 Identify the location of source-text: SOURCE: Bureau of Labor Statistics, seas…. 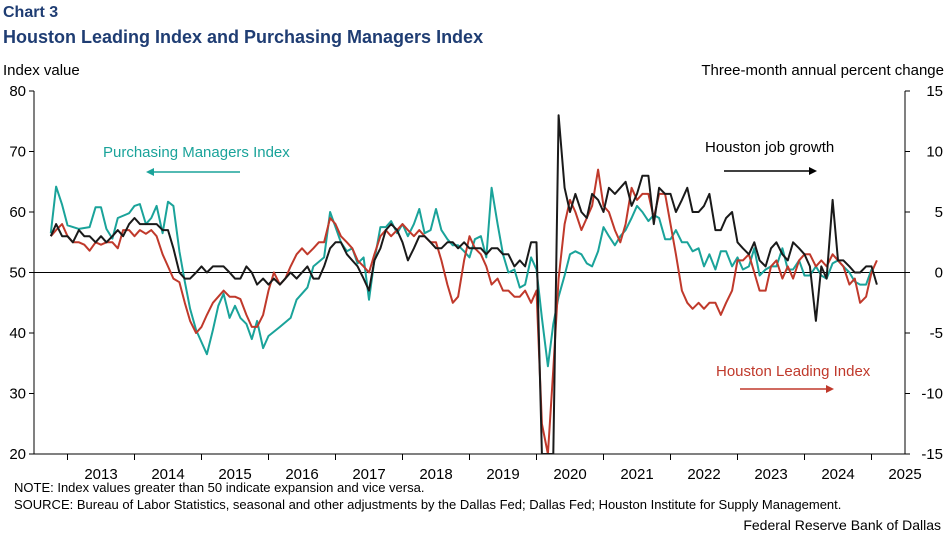
(428, 504).